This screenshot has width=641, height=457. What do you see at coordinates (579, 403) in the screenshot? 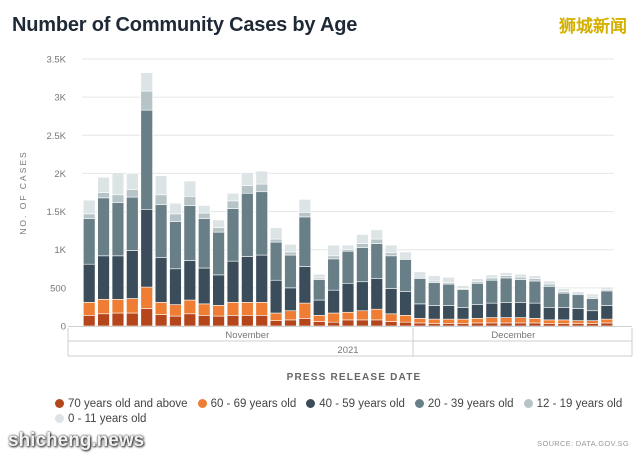
I see `legend-label: 12 - 19 years old` at bounding box center [579, 403].